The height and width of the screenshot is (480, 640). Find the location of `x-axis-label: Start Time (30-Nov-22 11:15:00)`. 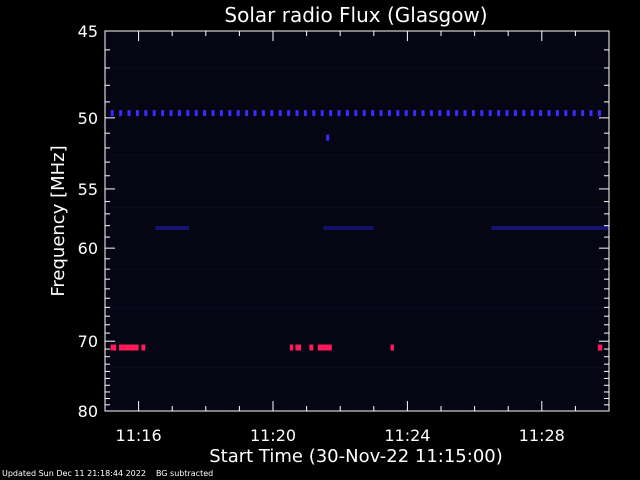

x-axis-label: Start Time (30-Nov-22 11:15:00) is located at coordinates (356, 456).